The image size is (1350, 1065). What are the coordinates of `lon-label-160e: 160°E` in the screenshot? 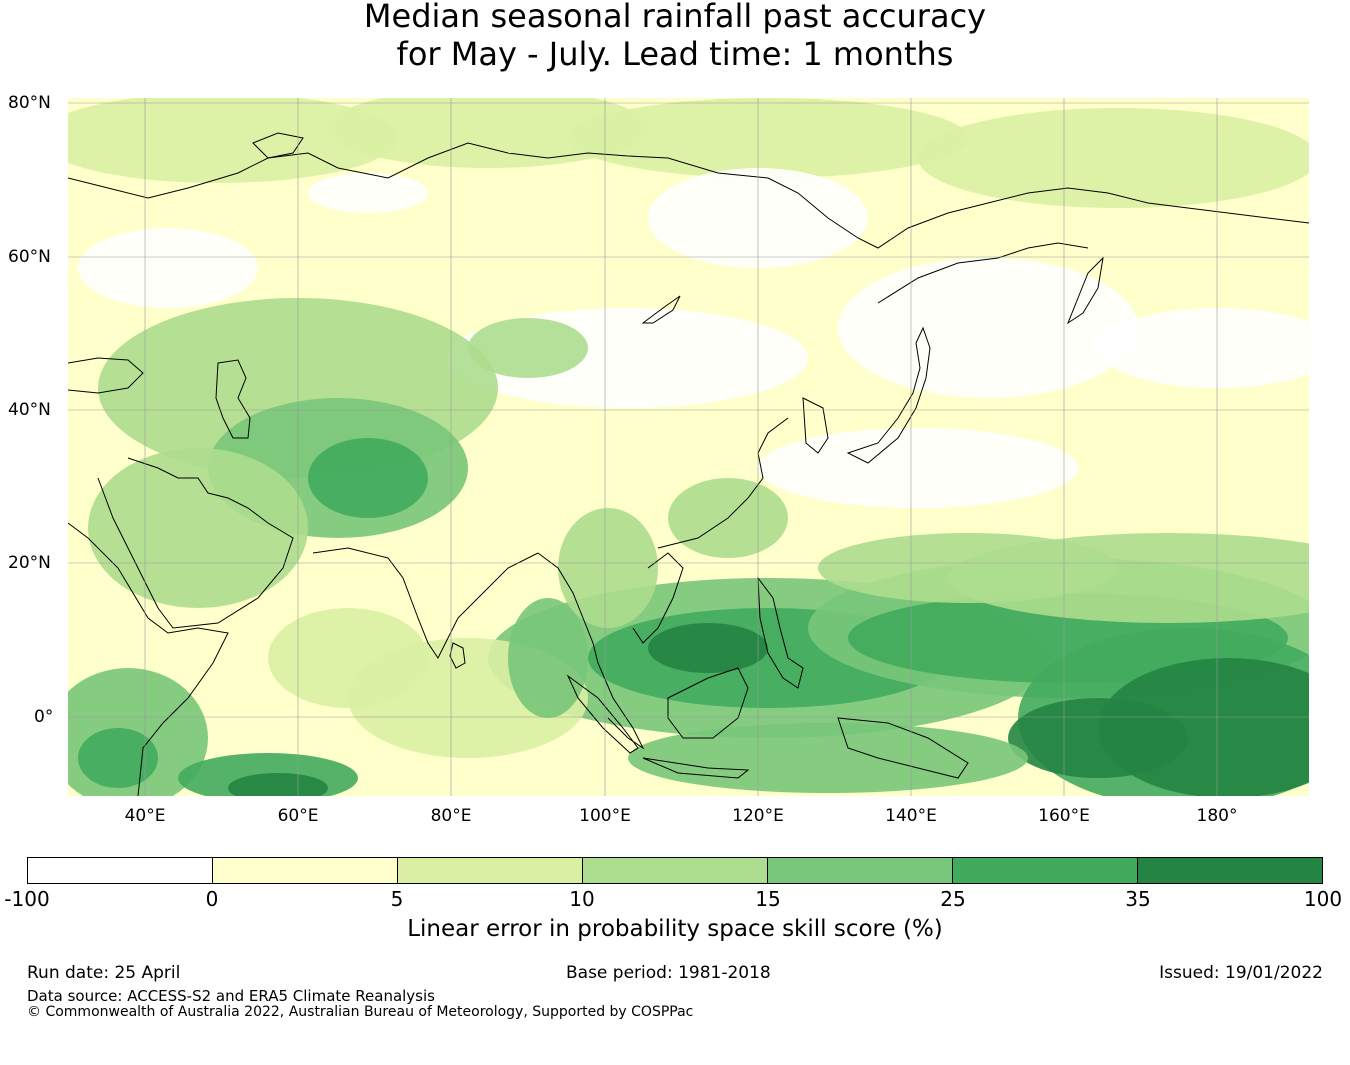 It's located at (1064, 816).